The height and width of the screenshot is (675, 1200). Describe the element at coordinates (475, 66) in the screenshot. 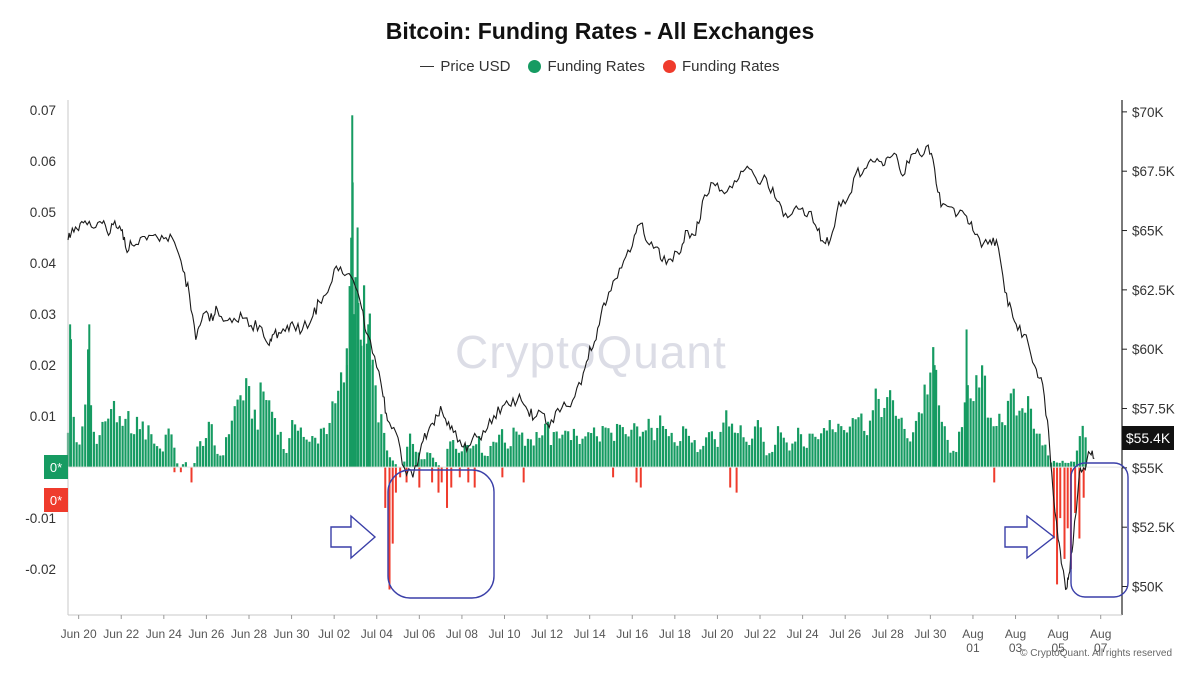

I see `legend-label-price: Price USD` at that location.